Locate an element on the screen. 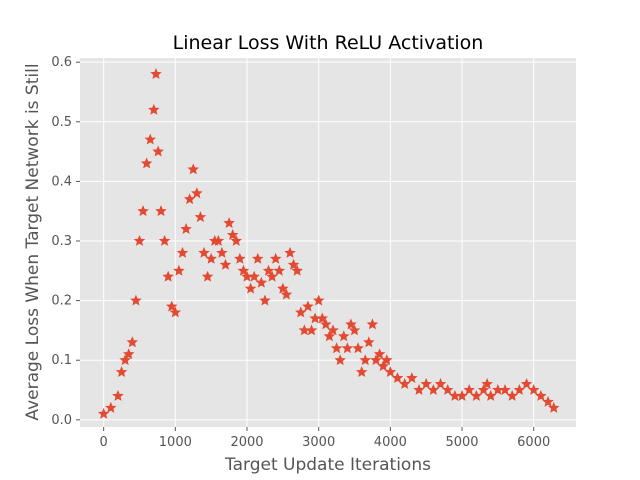 The image size is (640, 480). y-tick-label: 0.3 is located at coordinates (61, 241).